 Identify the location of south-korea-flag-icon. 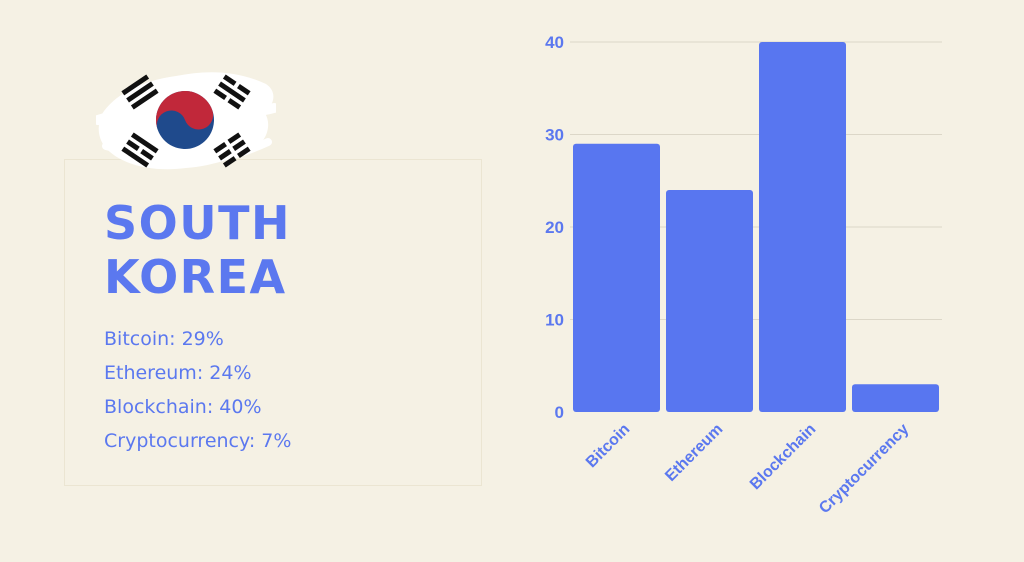
(186, 121).